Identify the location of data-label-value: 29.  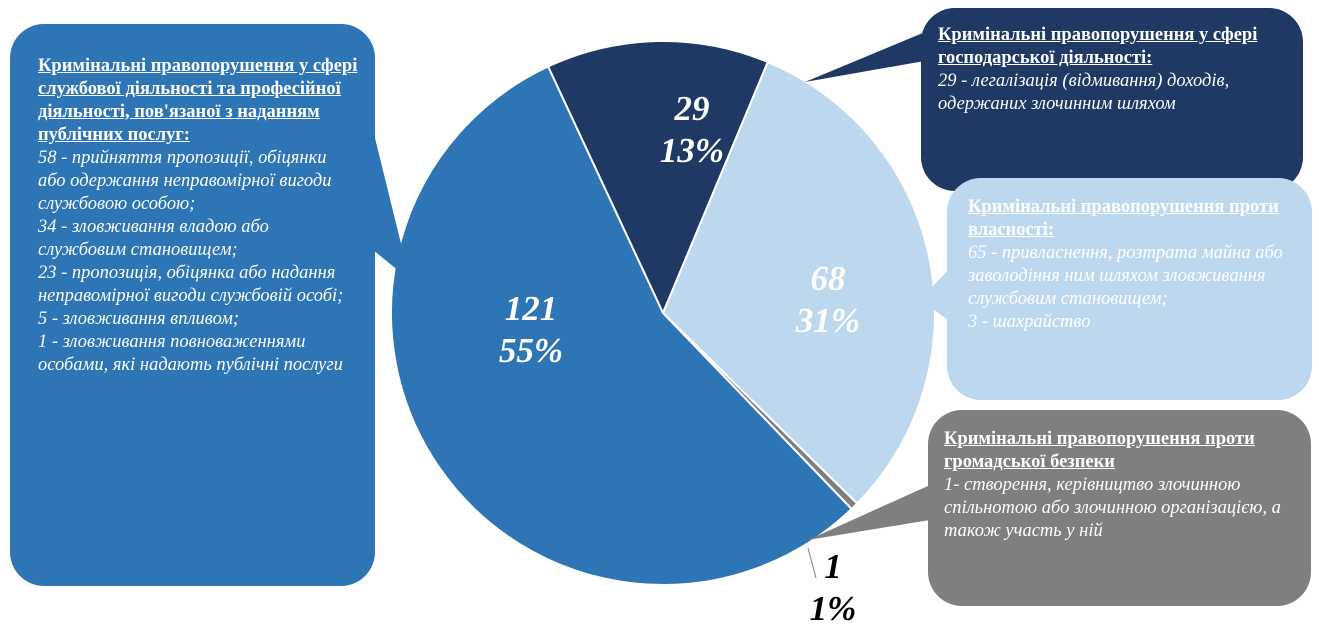
(692, 108).